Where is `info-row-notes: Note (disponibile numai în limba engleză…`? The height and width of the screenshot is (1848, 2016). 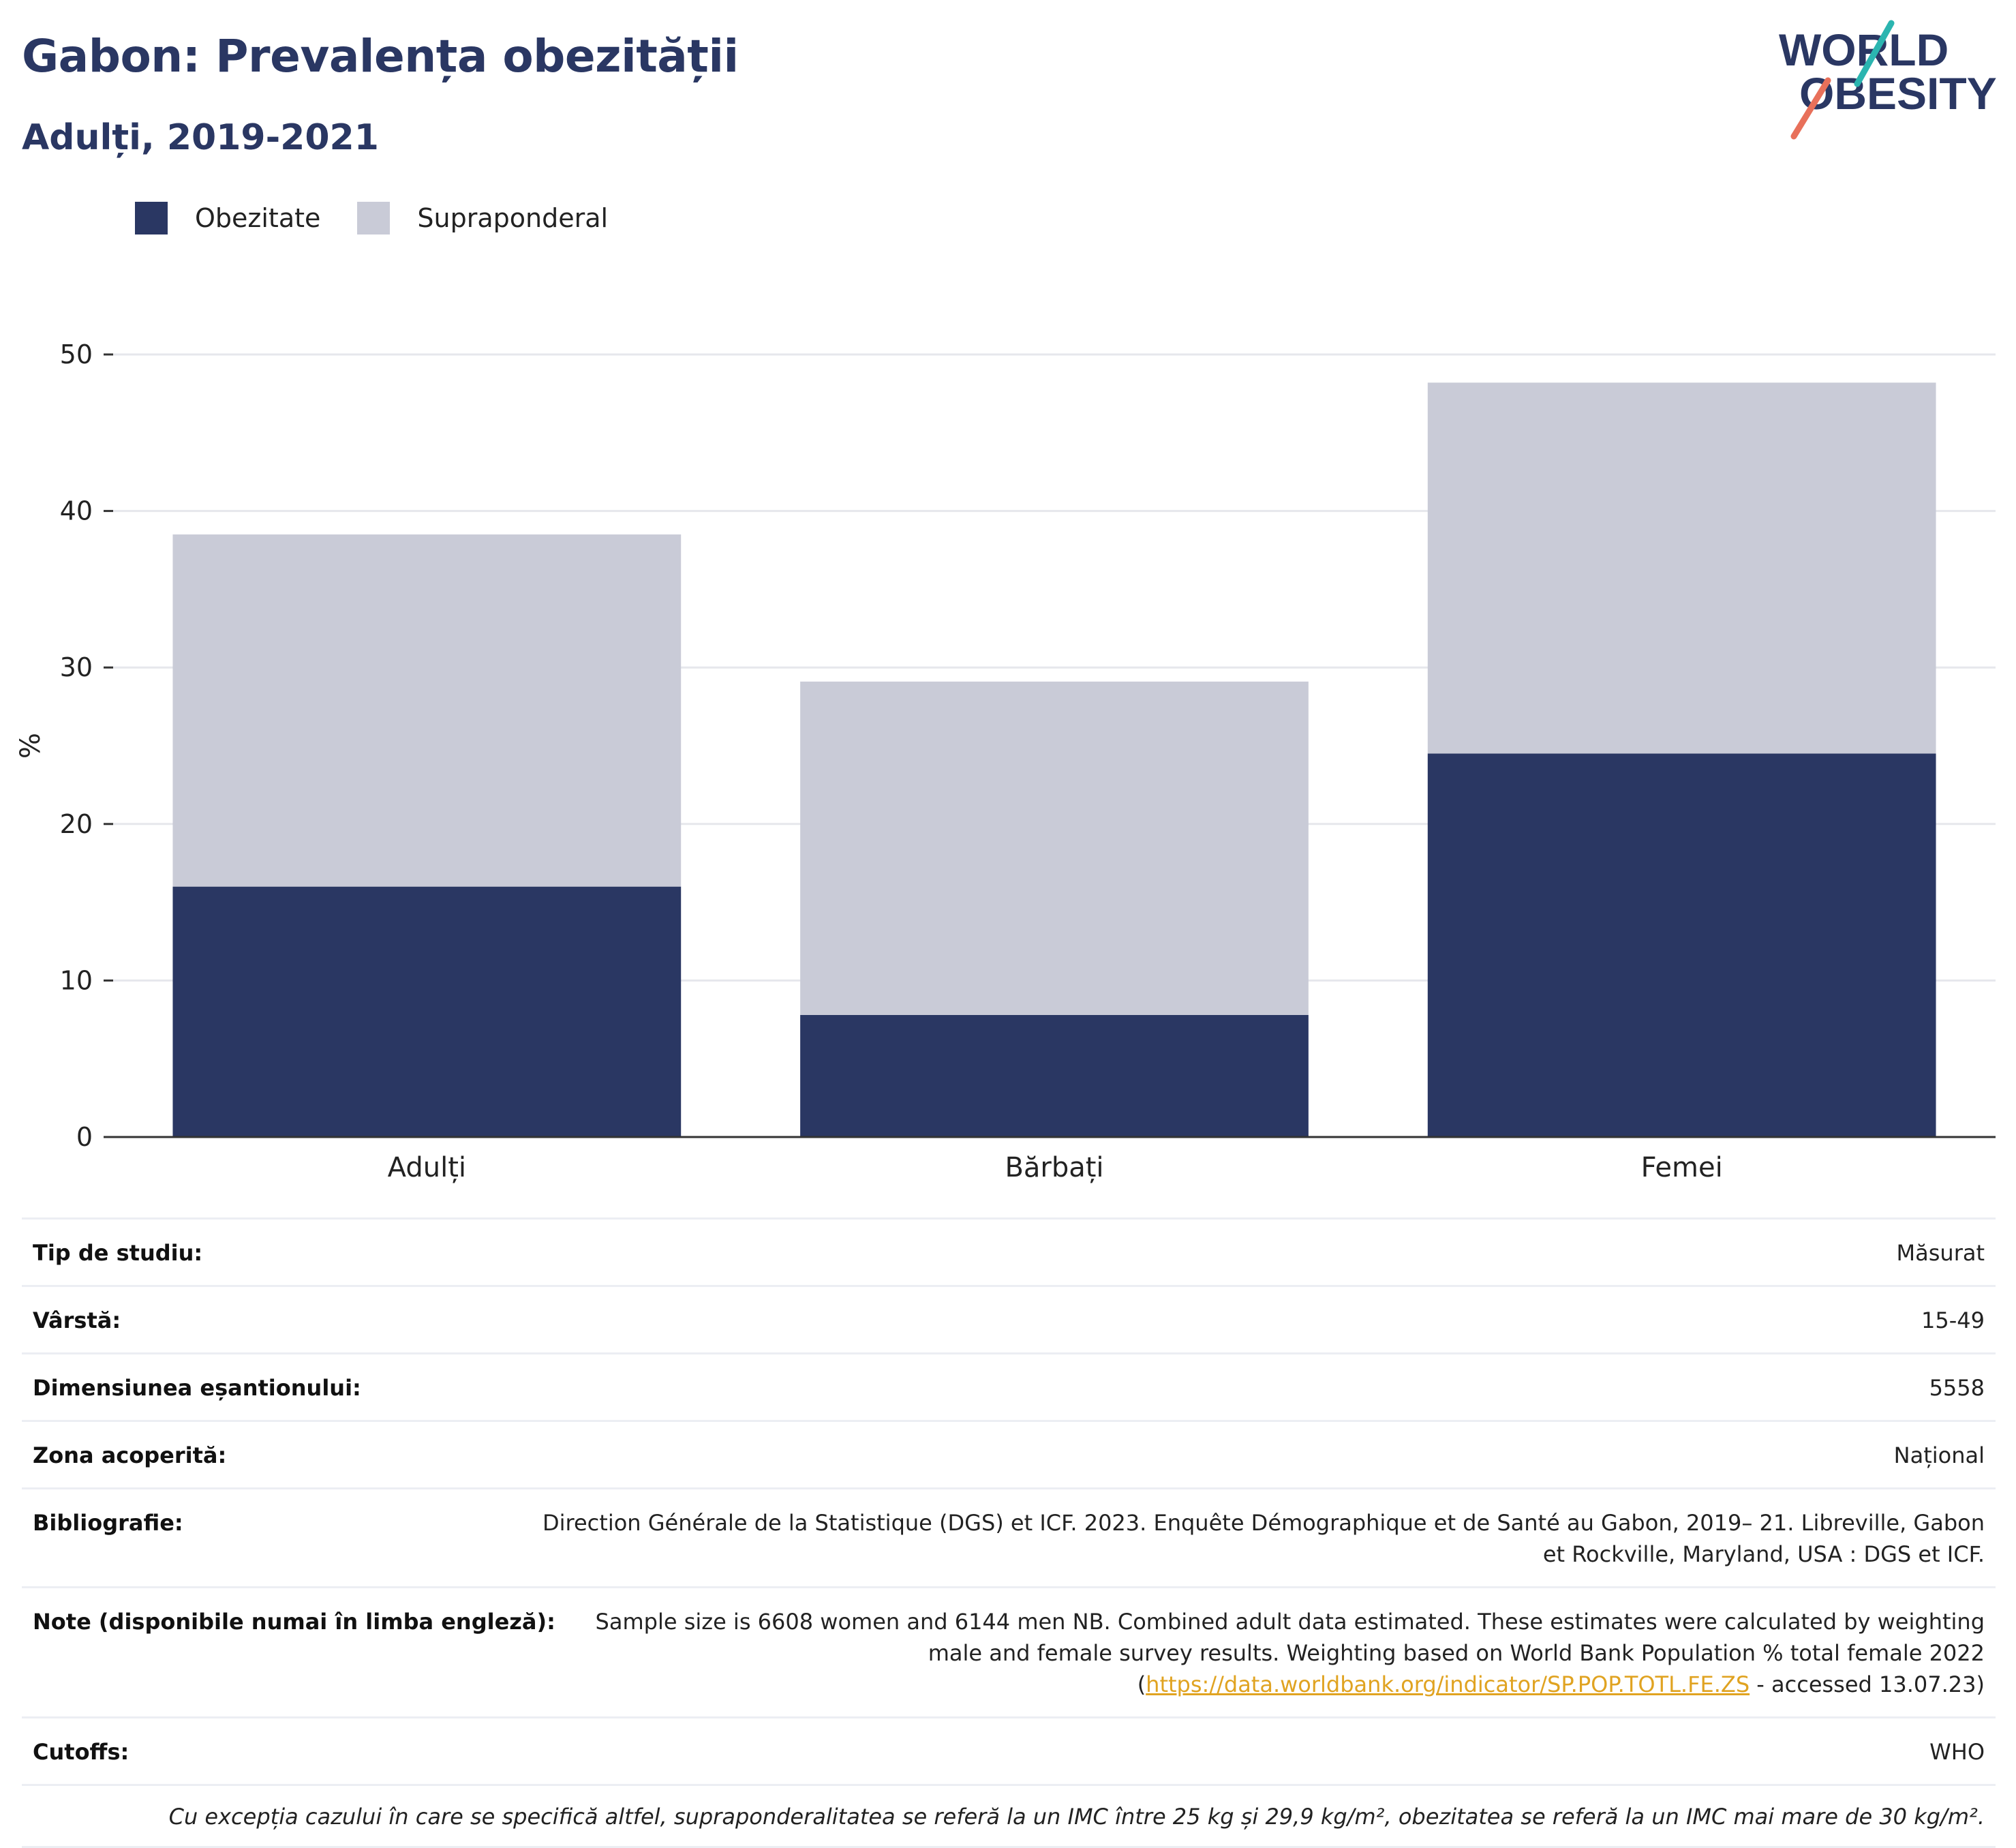
info-row-notes: Note (disponibile numai în limba engleză… is located at coordinates (1009, 1653).